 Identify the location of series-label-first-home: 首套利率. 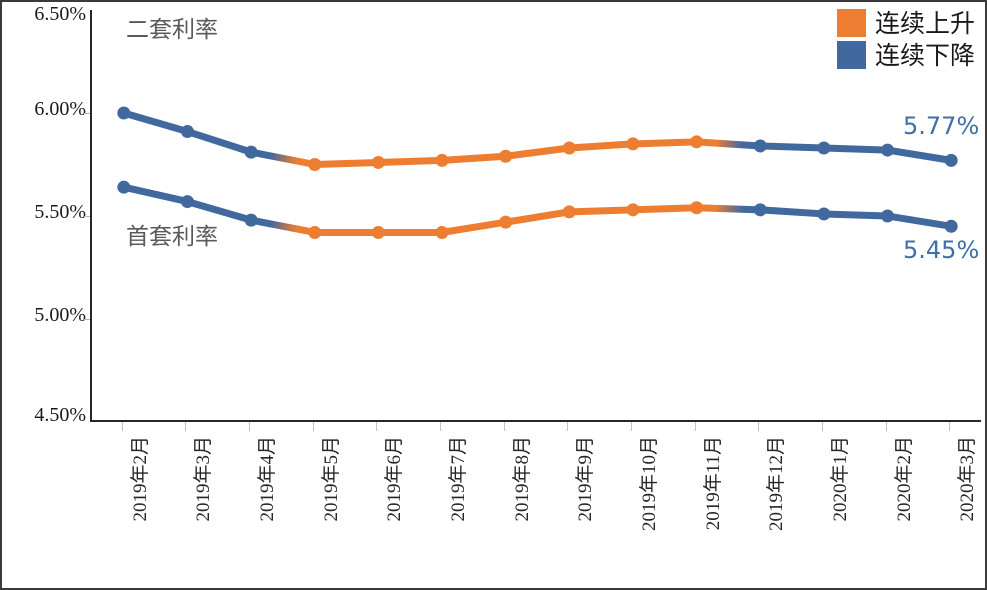
(172, 237).